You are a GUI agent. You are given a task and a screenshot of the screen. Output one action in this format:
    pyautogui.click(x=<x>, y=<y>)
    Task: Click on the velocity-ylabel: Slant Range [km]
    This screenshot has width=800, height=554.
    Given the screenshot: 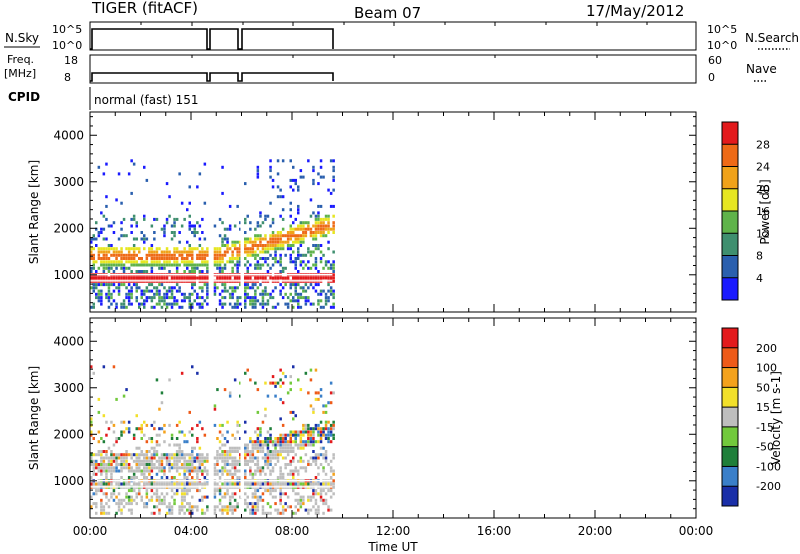 What is the action you would take?
    pyautogui.click(x=34, y=418)
    